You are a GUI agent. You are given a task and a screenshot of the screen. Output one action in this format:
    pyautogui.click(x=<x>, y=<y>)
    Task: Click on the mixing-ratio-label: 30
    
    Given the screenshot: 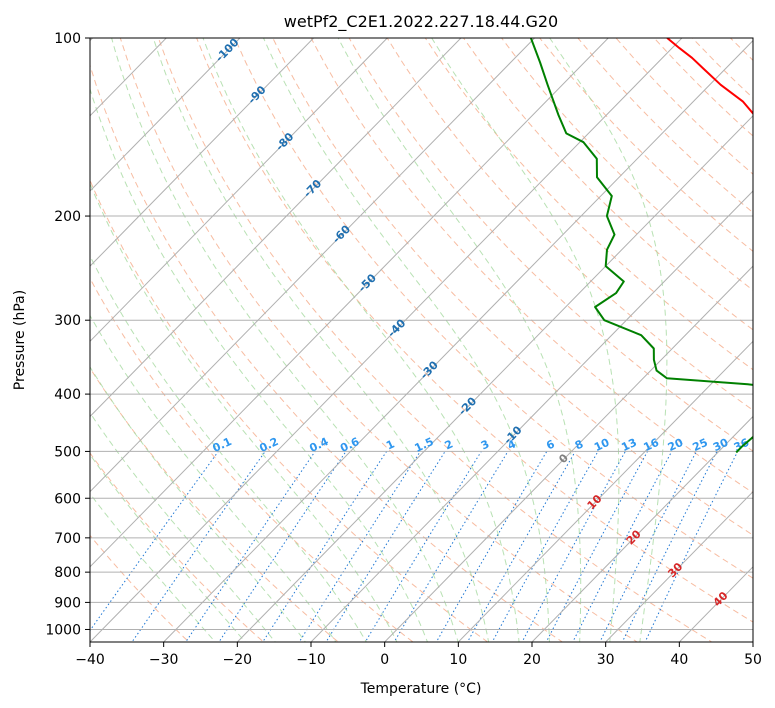 What is the action you would take?
    pyautogui.click(x=721, y=445)
    